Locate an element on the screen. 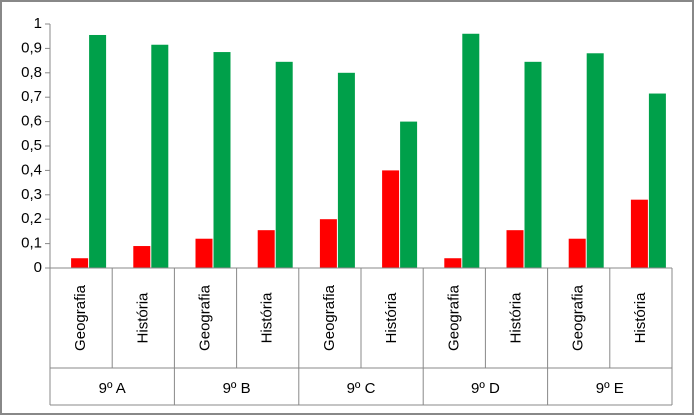  y-tick-label: 0,9 is located at coordinates (31, 47).